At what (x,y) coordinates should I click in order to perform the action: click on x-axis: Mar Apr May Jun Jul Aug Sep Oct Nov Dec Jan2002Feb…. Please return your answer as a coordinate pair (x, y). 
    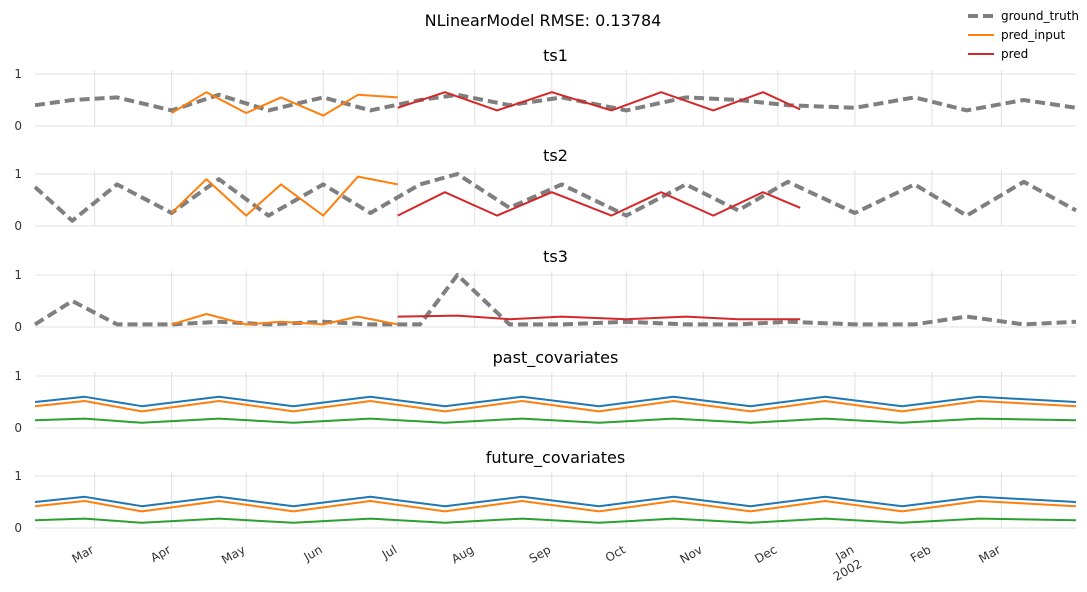
    Looking at the image, I should click on (537, 563).